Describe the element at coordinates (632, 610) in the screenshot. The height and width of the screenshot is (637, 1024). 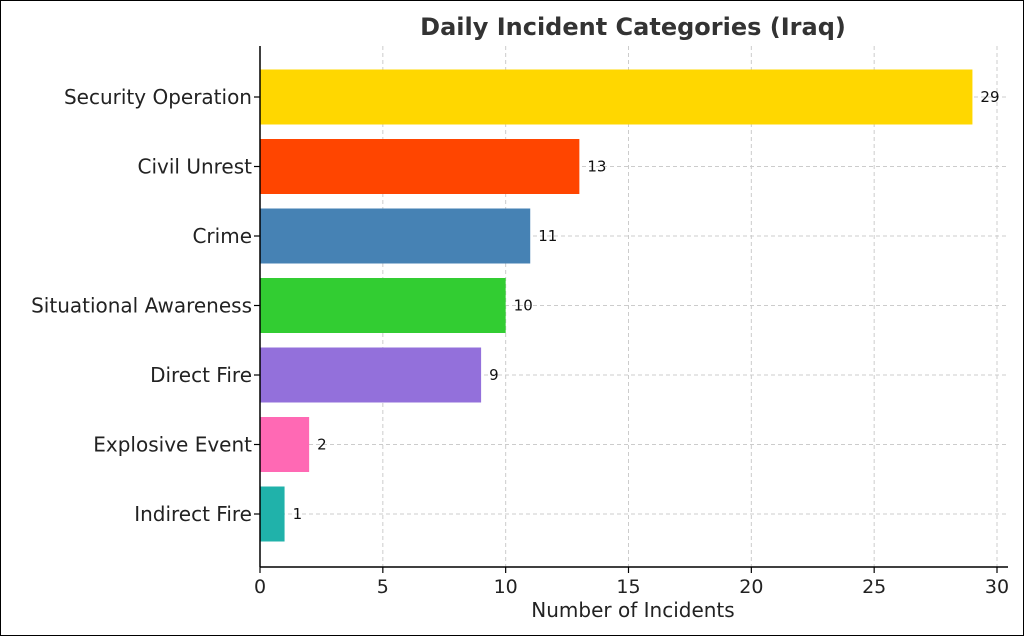
I see `x-axis-label: Number of Incidents` at that location.